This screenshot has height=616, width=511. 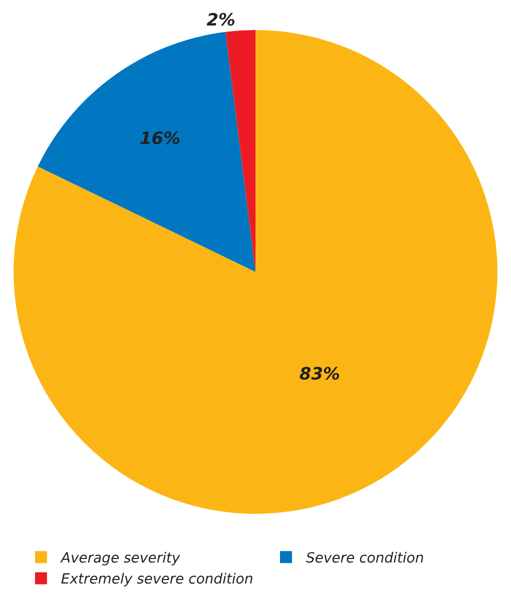 I want to click on data-label: 83%, so click(x=319, y=374).